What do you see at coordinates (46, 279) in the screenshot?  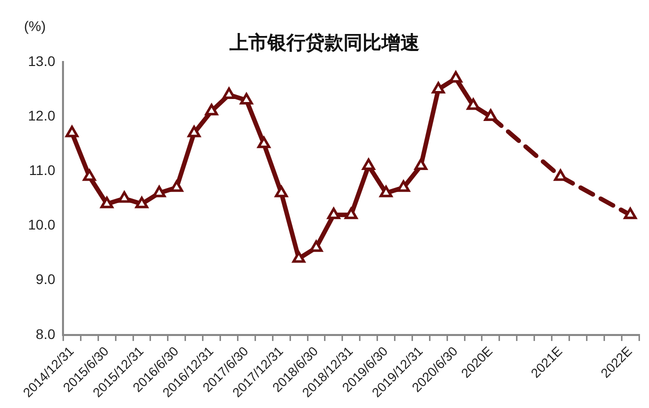 I see `y-tick-label: 9.0` at bounding box center [46, 279].